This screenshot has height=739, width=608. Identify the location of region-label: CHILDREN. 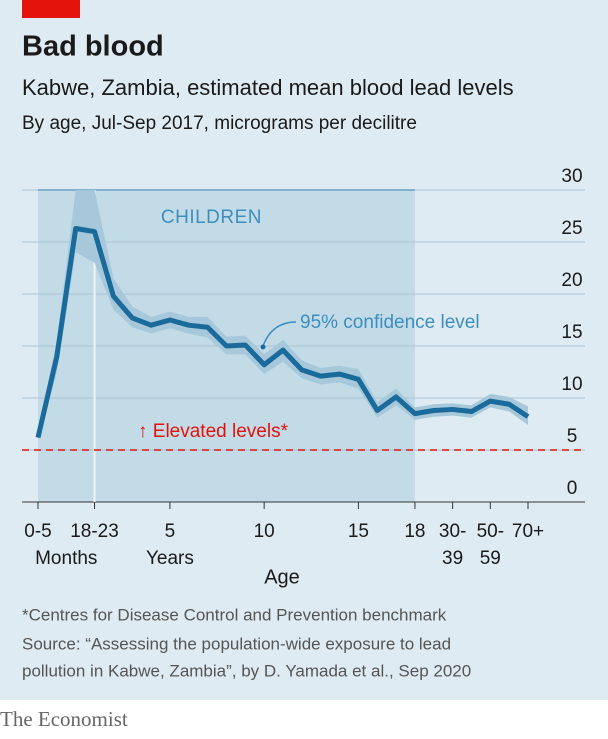
(211, 217).